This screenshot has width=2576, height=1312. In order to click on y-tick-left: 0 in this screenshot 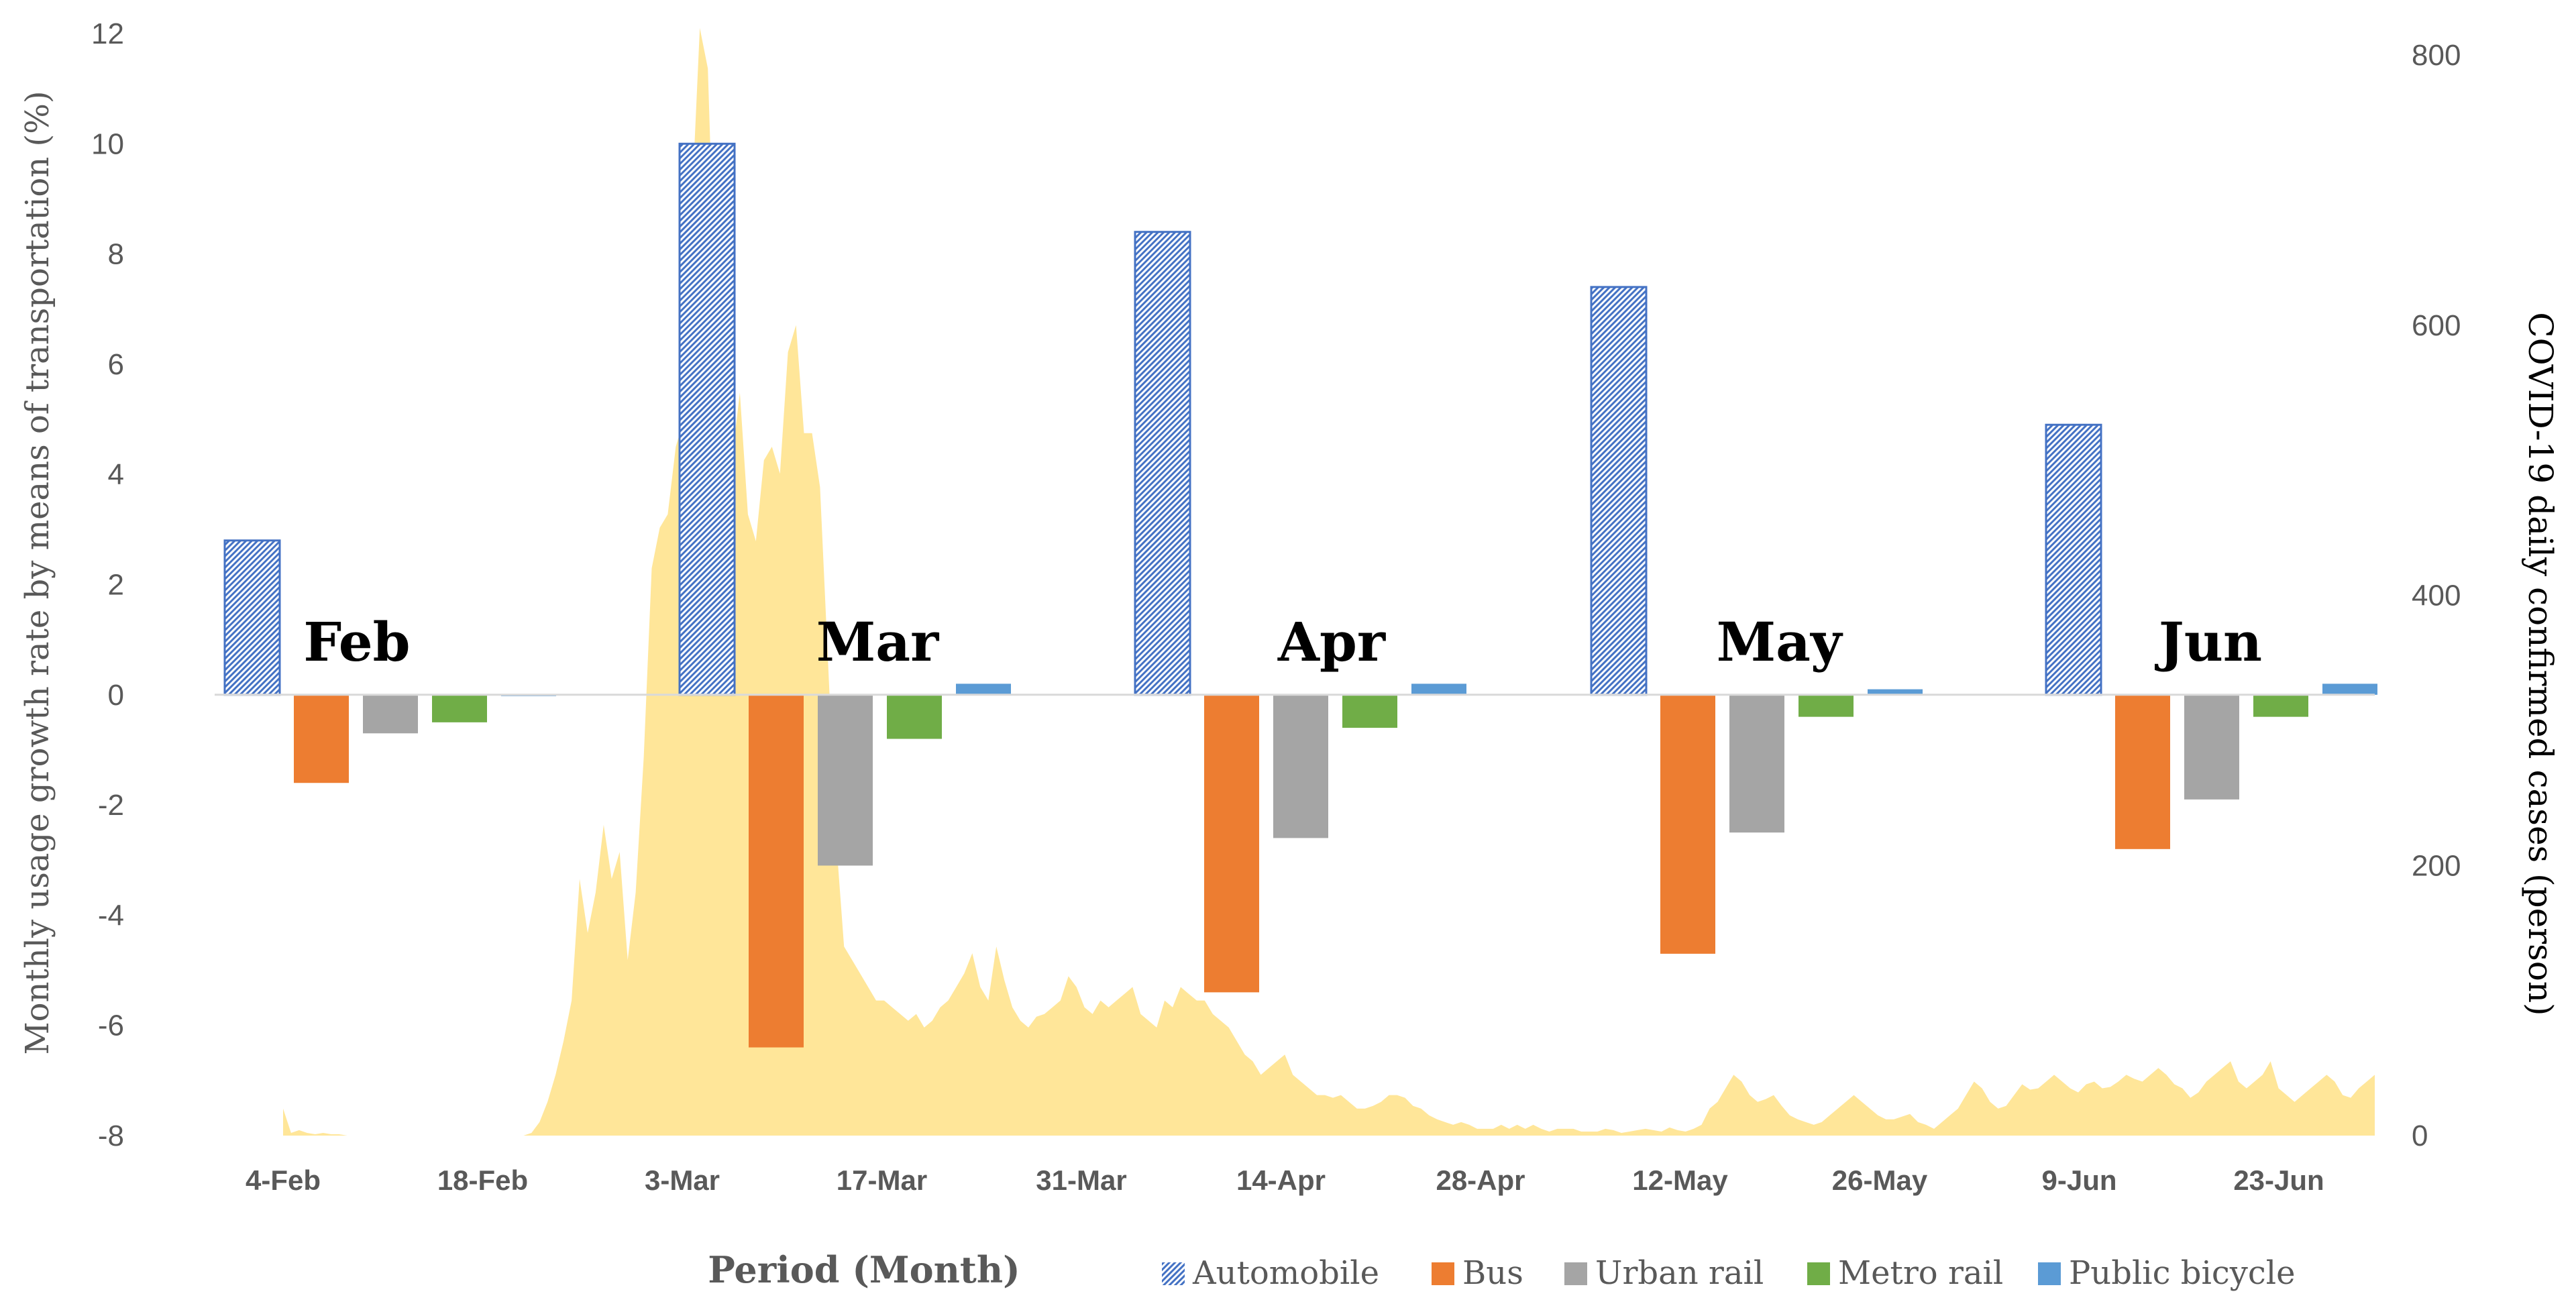, I will do `click(116, 695)`.